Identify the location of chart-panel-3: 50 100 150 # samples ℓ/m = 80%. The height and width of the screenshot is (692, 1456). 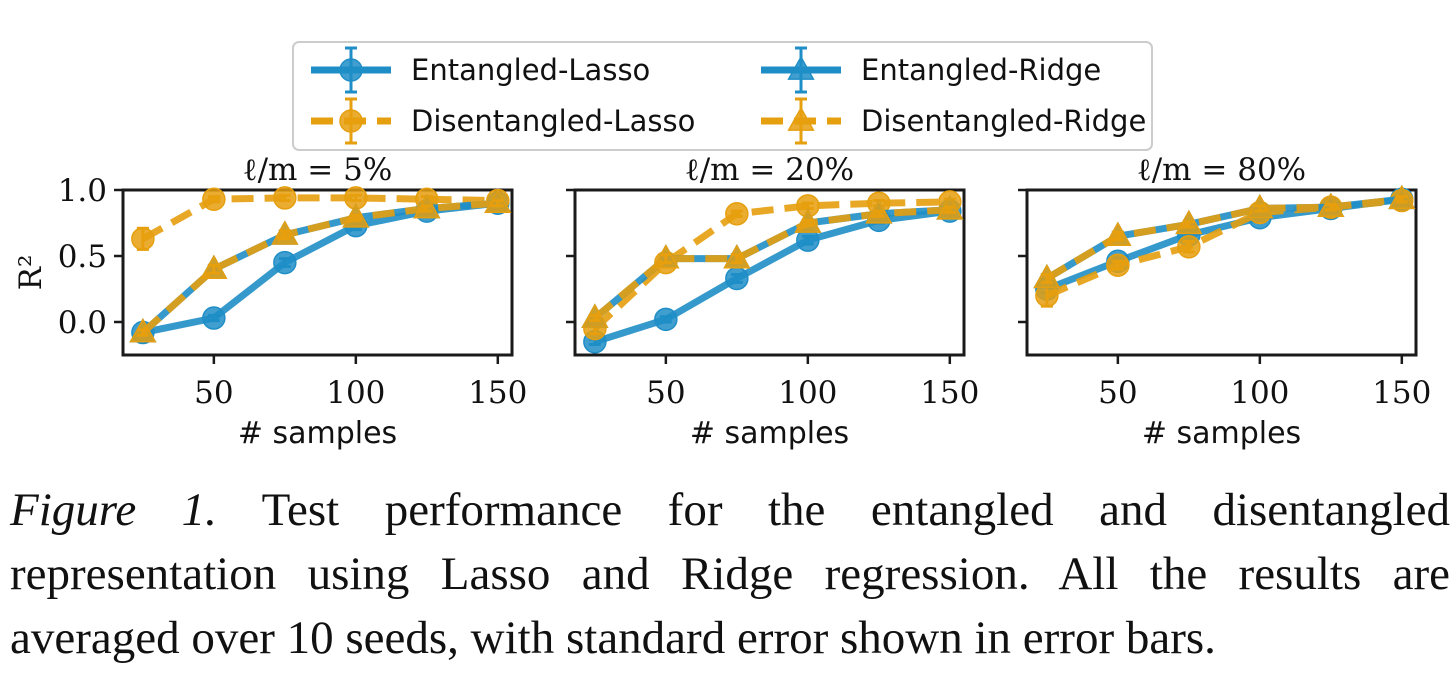
(1224, 301).